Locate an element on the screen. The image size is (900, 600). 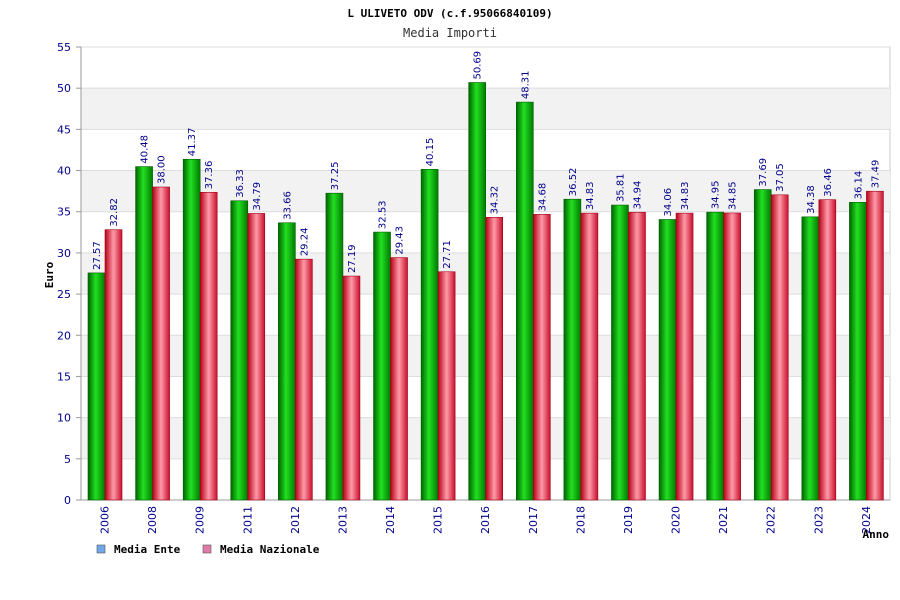
data-label: 36.14 is located at coordinates (858, 185).